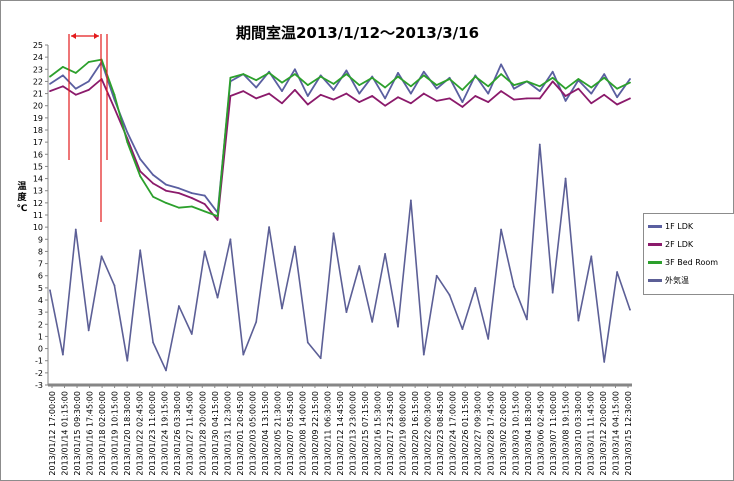 Image resolution: width=734 pixels, height=481 pixels. I want to click on y-tick-label: 1, so click(40, 336).